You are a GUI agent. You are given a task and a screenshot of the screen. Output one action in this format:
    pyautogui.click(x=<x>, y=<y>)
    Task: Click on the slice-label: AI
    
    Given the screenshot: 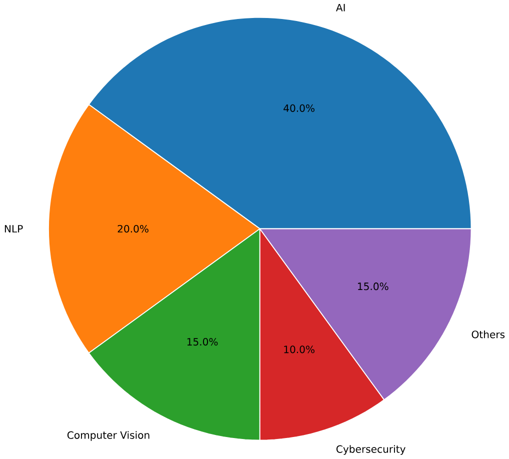 What is the action you would take?
    pyautogui.click(x=340, y=8)
    